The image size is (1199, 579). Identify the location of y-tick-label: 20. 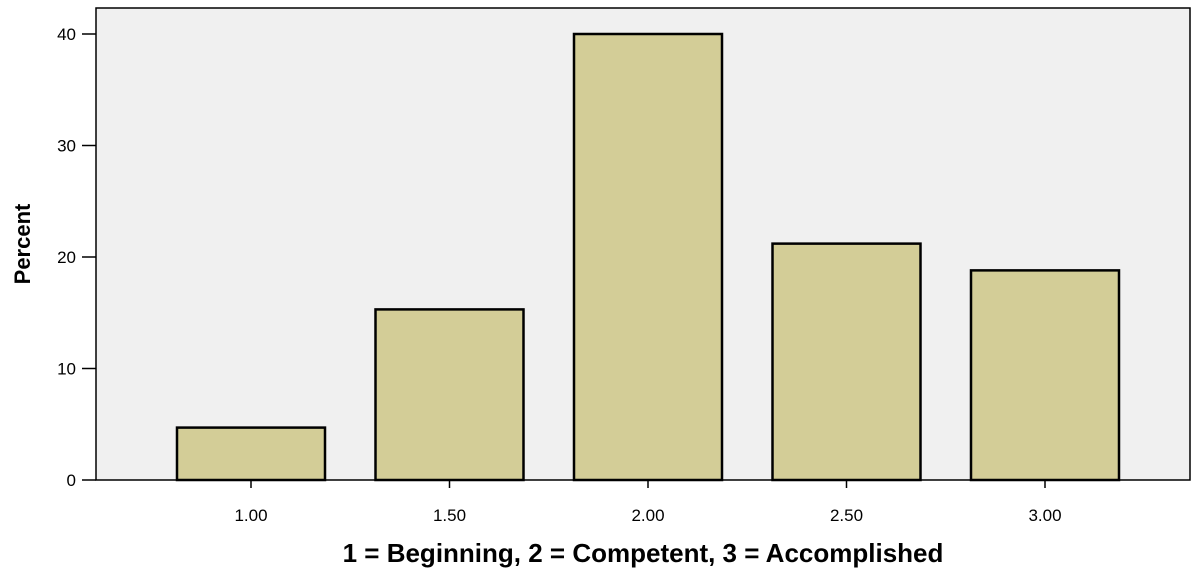
(66, 257).